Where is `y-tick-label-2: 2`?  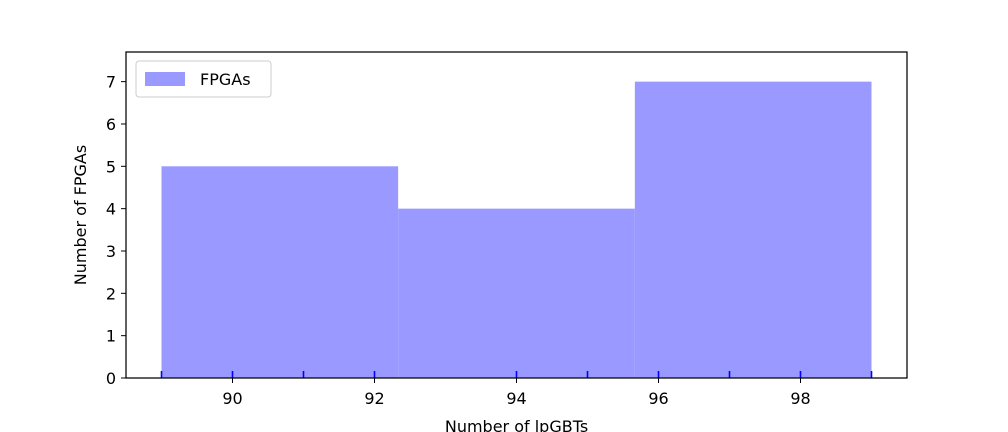 y-tick-label-2: 2 is located at coordinates (111, 293).